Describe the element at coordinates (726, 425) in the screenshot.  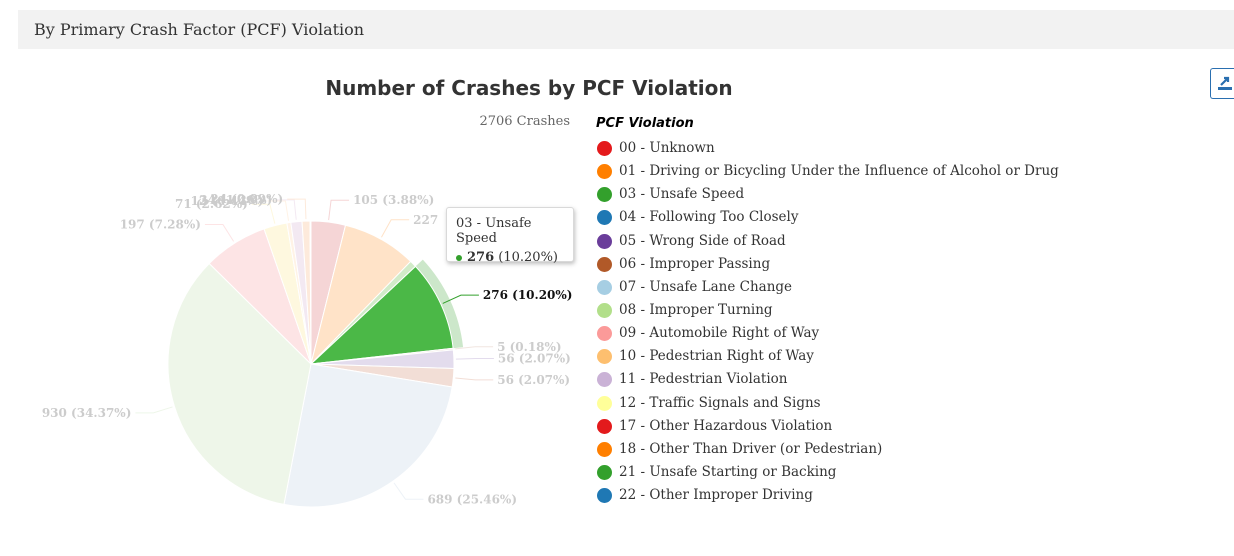
I see `legend-label: 17 - Other Hazardous Violation` at that location.